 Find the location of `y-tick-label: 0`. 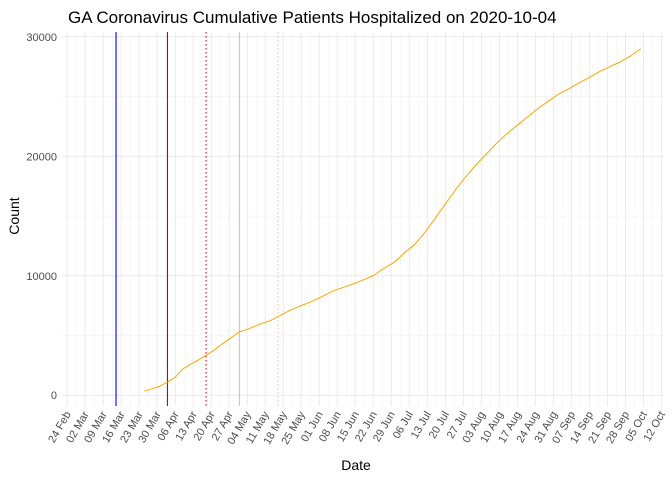

y-tick-label: 0 is located at coordinates (54, 396).